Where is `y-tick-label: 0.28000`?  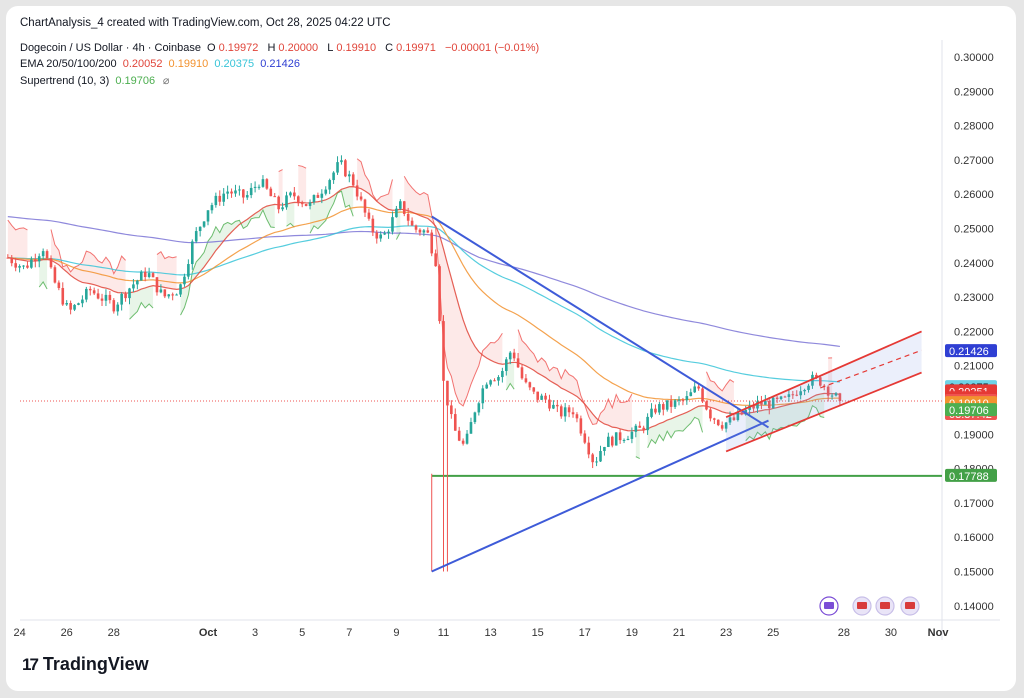 y-tick-label: 0.28000 is located at coordinates (974, 127).